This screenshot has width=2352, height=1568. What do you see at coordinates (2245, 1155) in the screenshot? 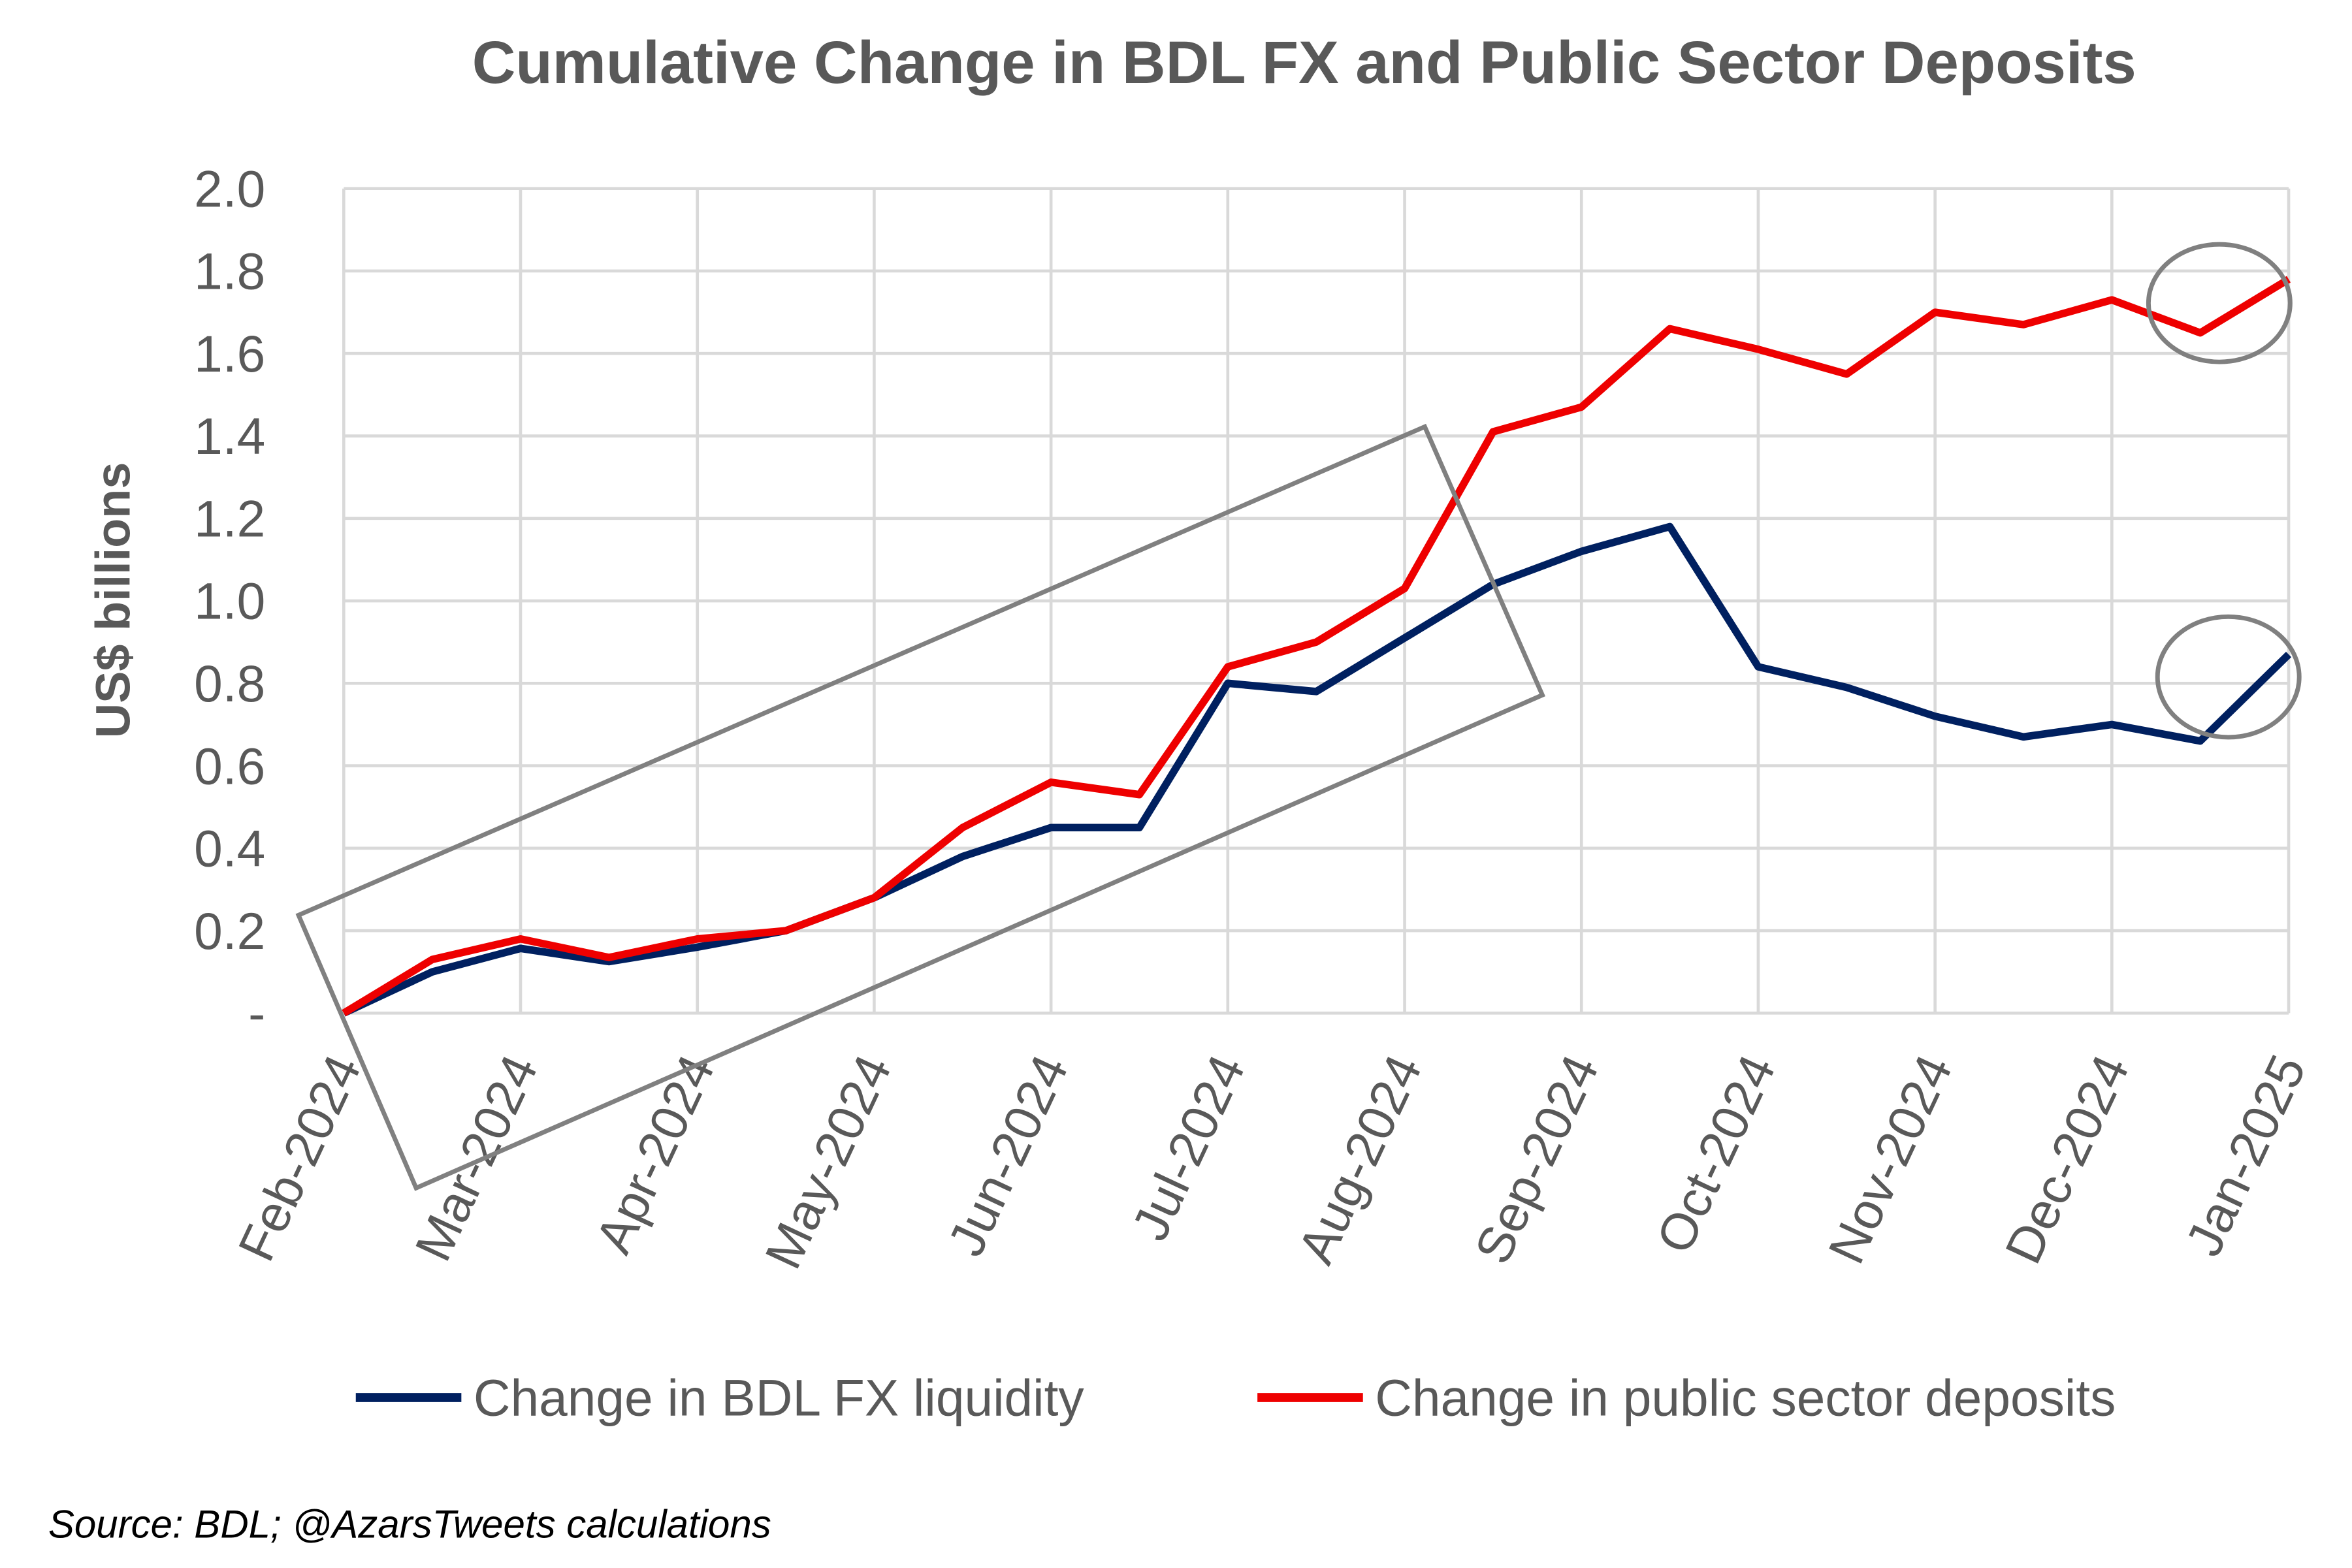
I see `x-tick-label: Jan-2025` at bounding box center [2245, 1155].